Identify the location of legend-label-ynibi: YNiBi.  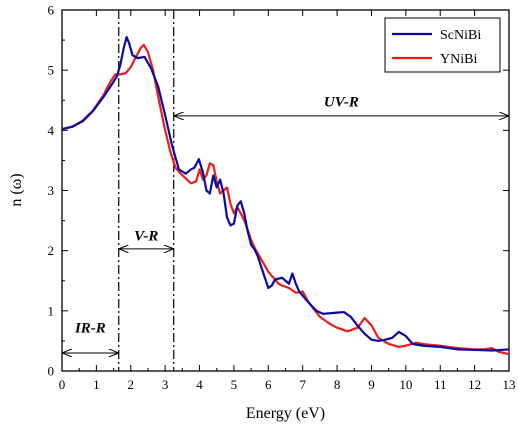
(458, 59).